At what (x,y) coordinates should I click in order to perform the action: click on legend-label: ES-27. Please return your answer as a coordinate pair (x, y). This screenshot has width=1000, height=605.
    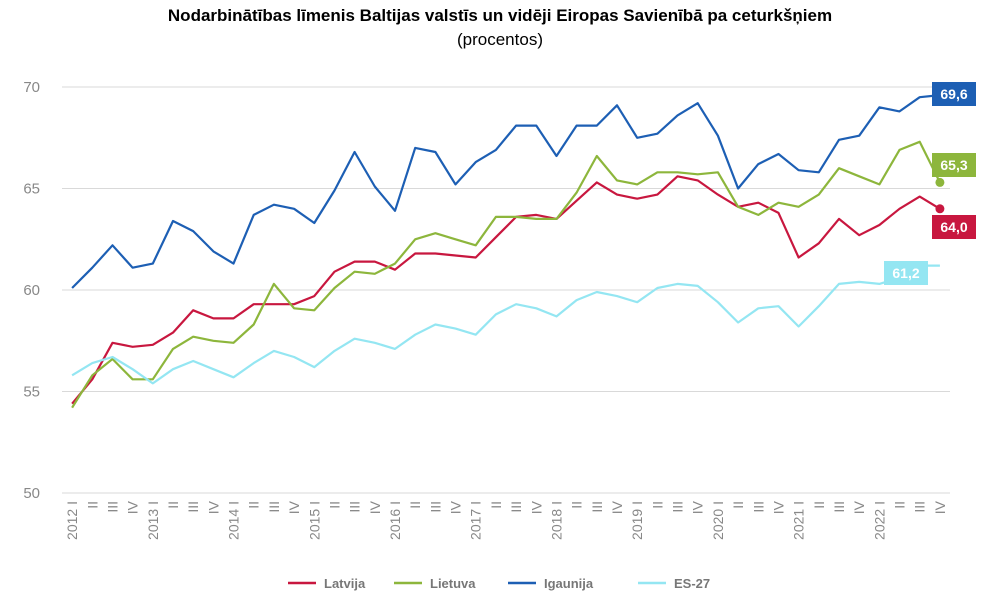
    Looking at the image, I should click on (692, 583).